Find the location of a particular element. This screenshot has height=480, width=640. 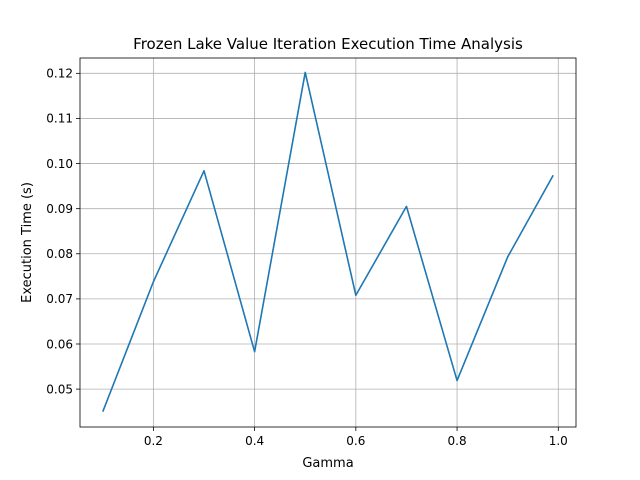

y-tick-label: 0.08 is located at coordinates (59, 254).